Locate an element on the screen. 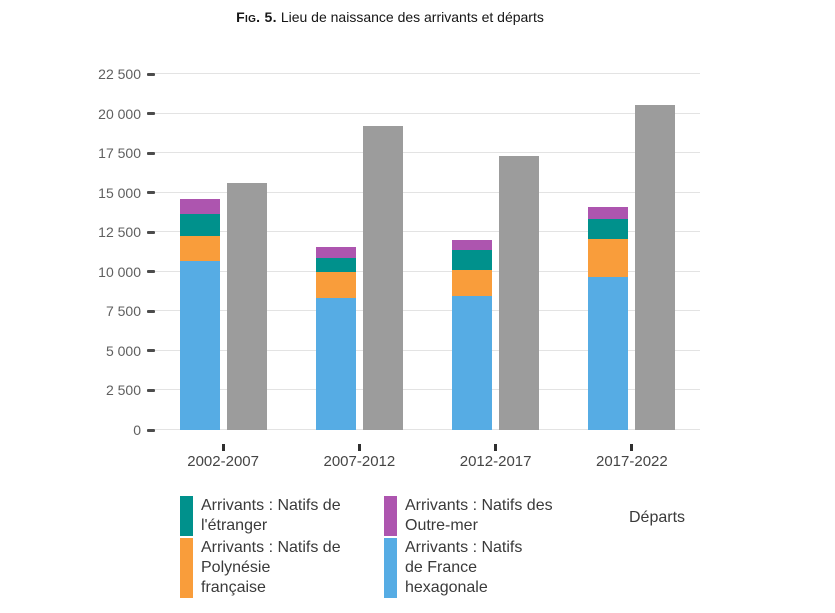 This screenshot has width=835, height=613. y-tick: 15 000 is located at coordinates (126, 193).